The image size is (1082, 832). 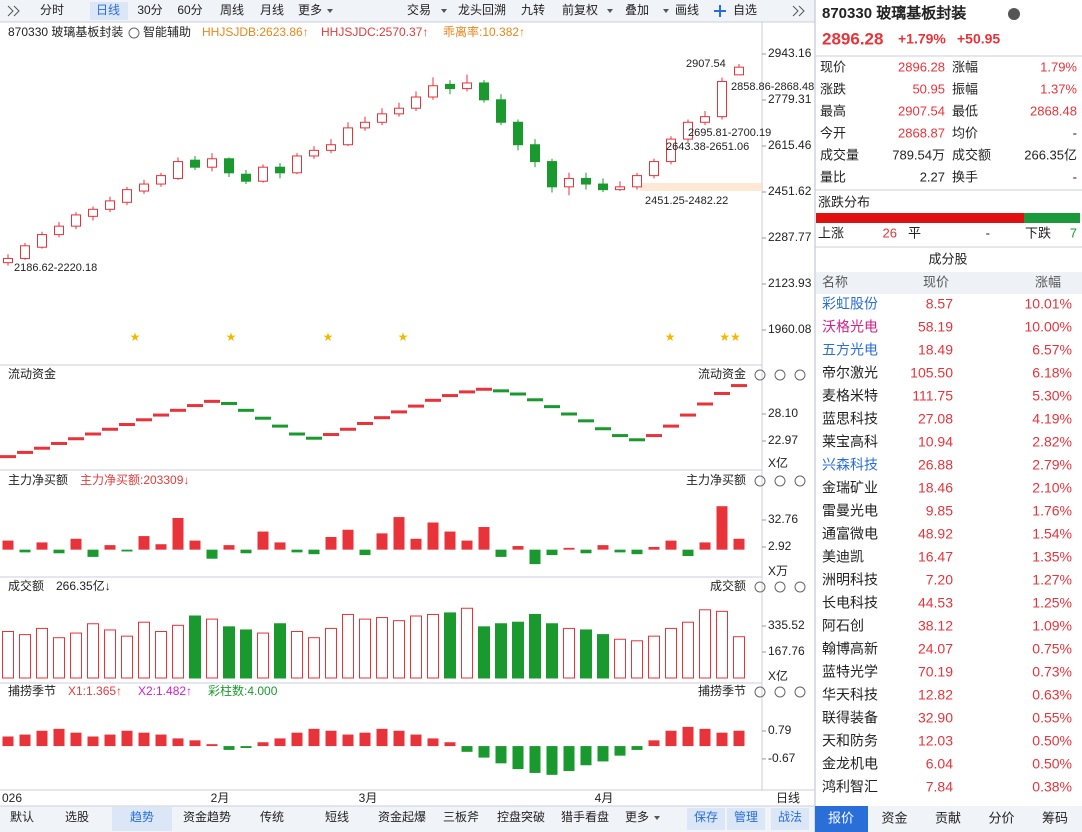 I want to click on stock-name: 鸿利智汇, so click(x=850, y=787).